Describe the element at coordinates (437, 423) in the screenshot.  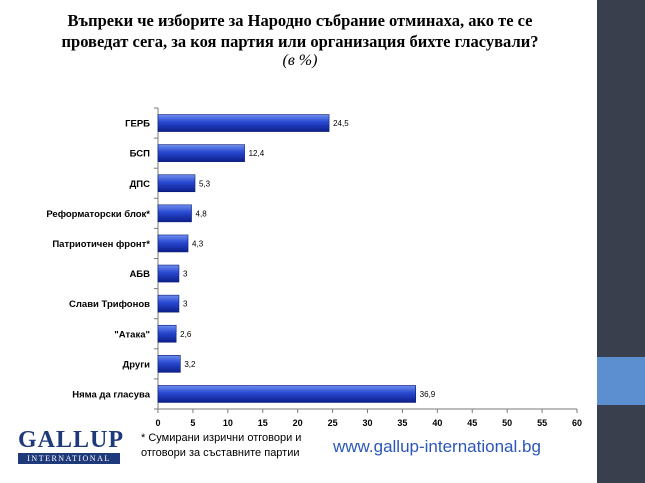
I see `x-tick-label: 40` at that location.